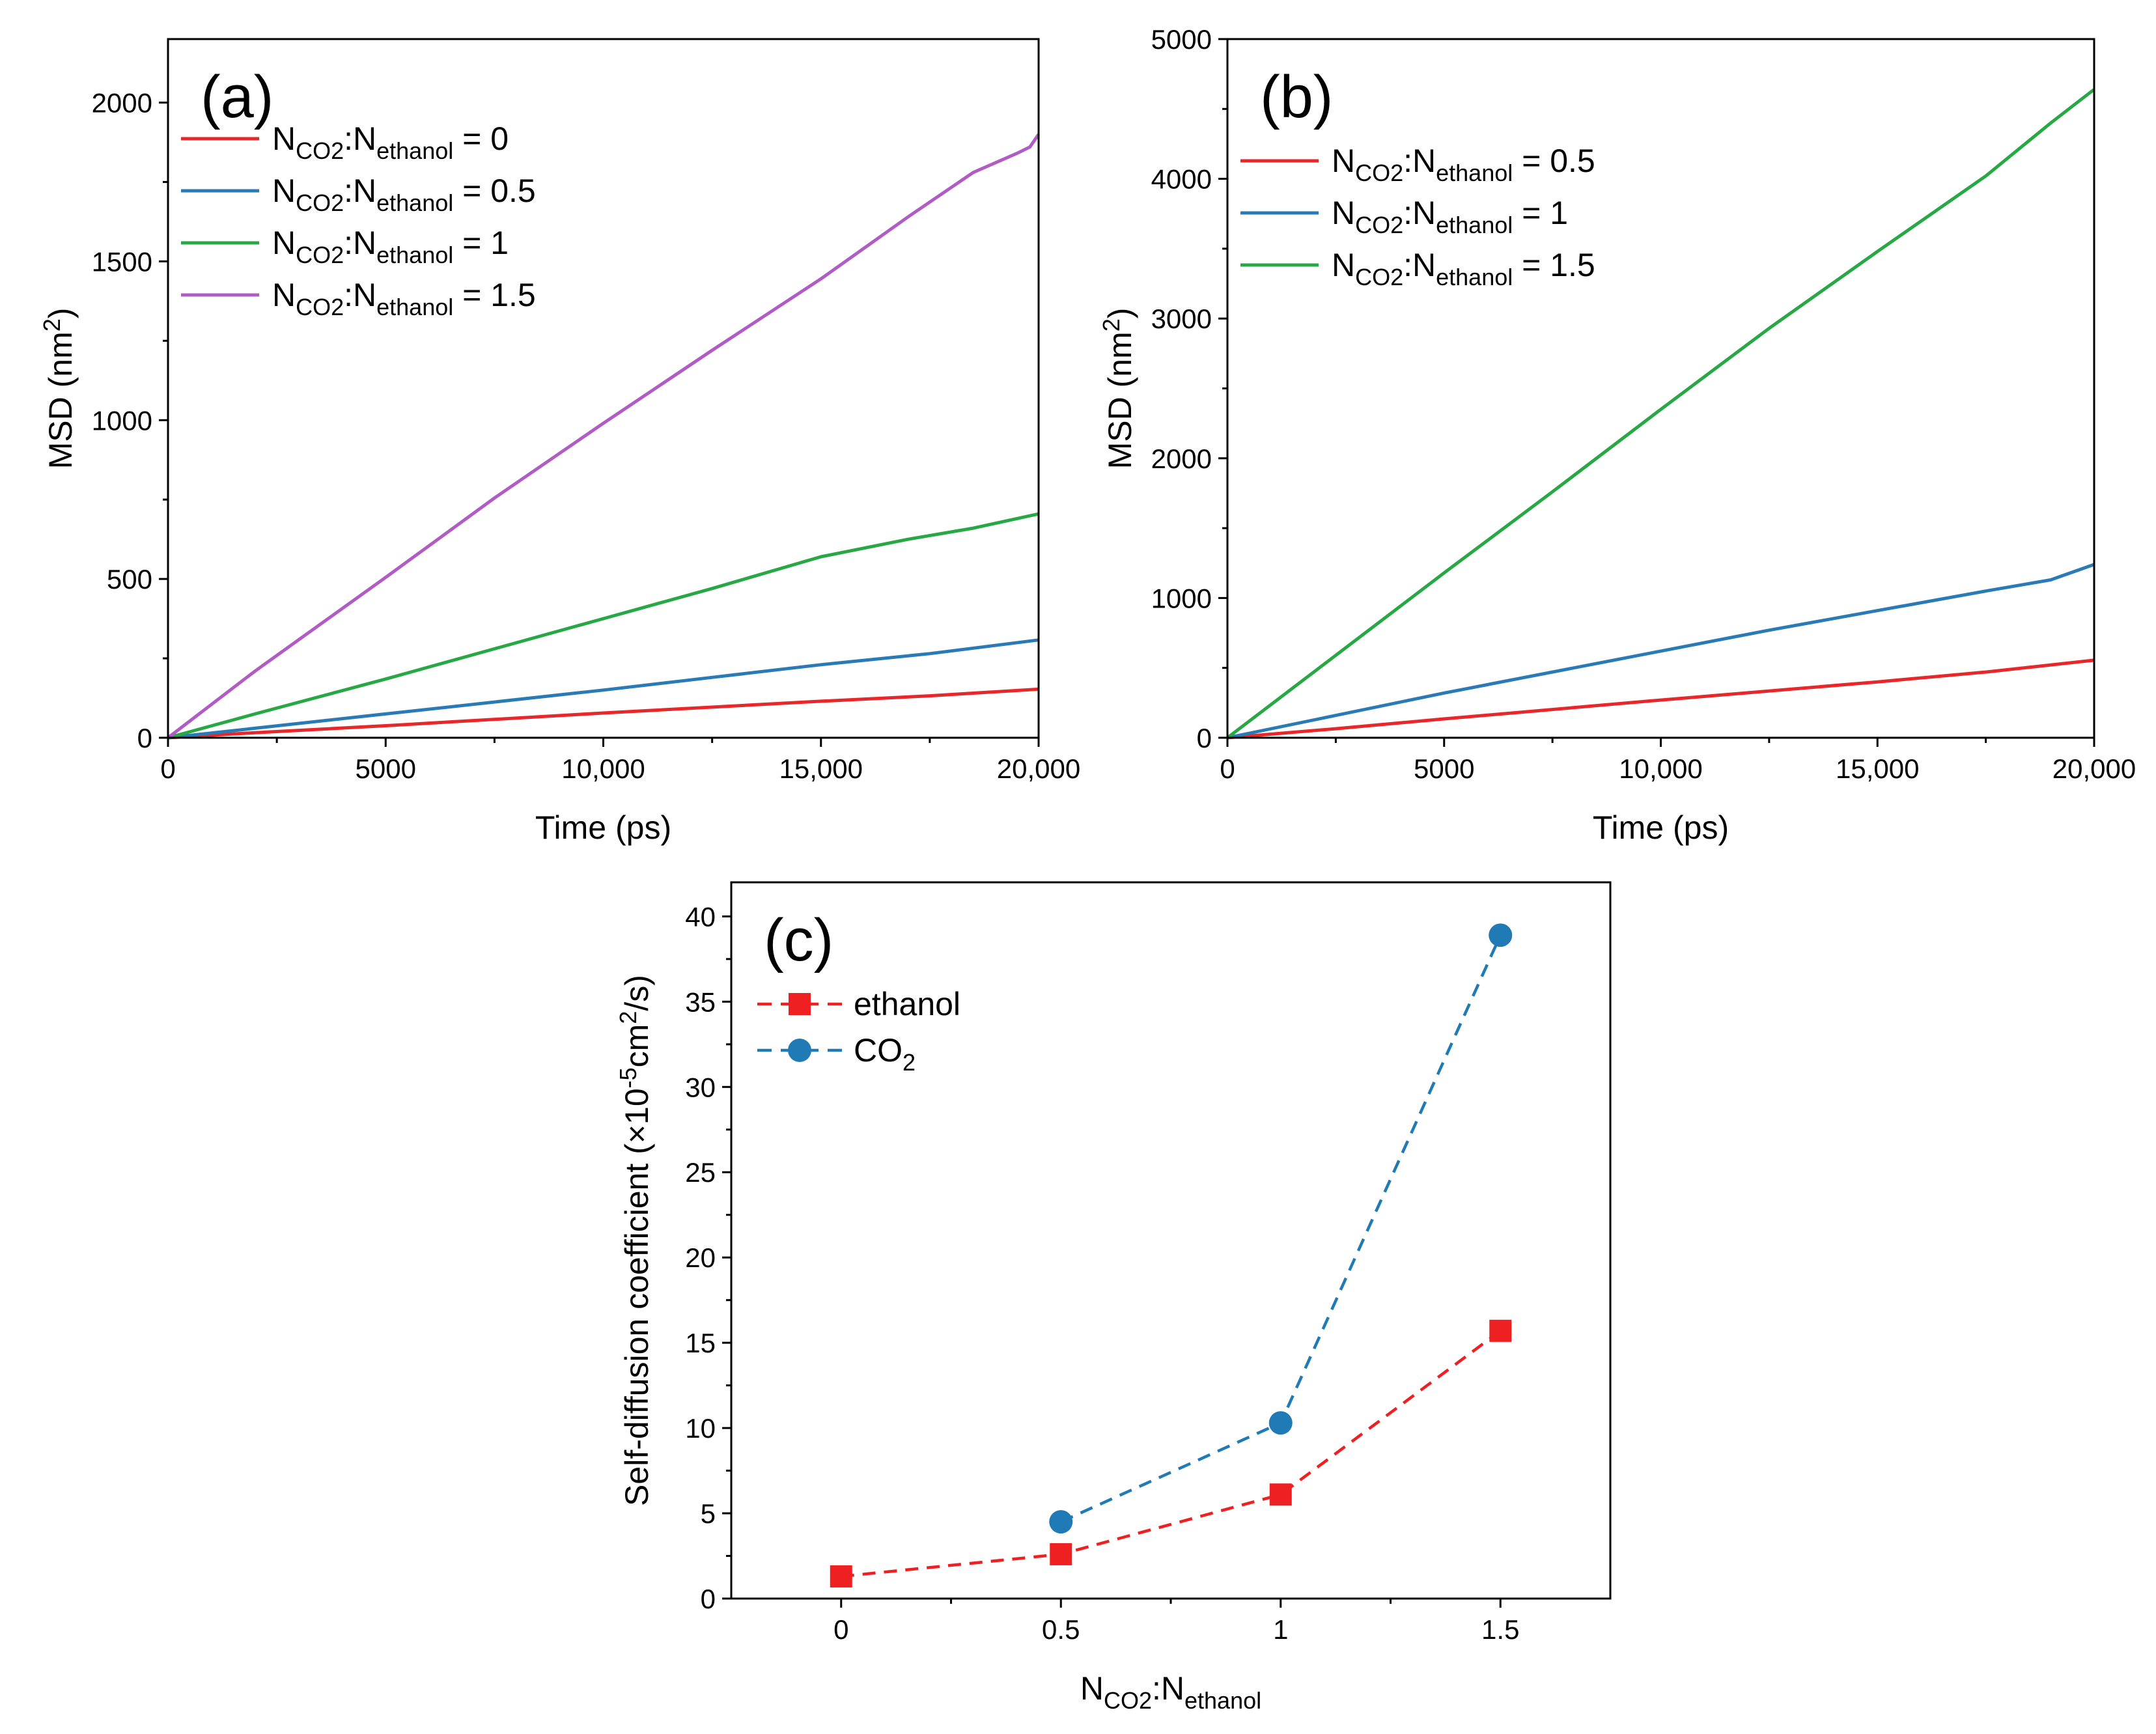  What do you see at coordinates (1182, 39) in the screenshot?
I see `y-tick-label: 5000` at bounding box center [1182, 39].